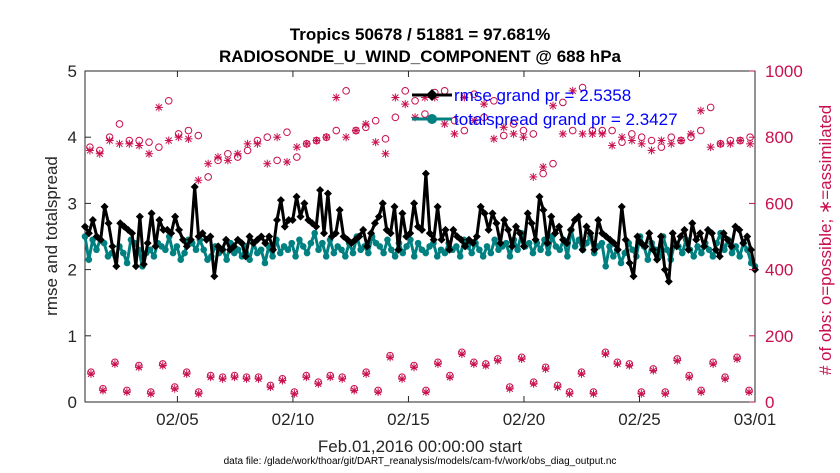  Describe the element at coordinates (420, 56) in the screenshot. I see `chart-title-line2: RADIOSONDE_U_WIND_COMPONENT @ 688 hPa` at that location.